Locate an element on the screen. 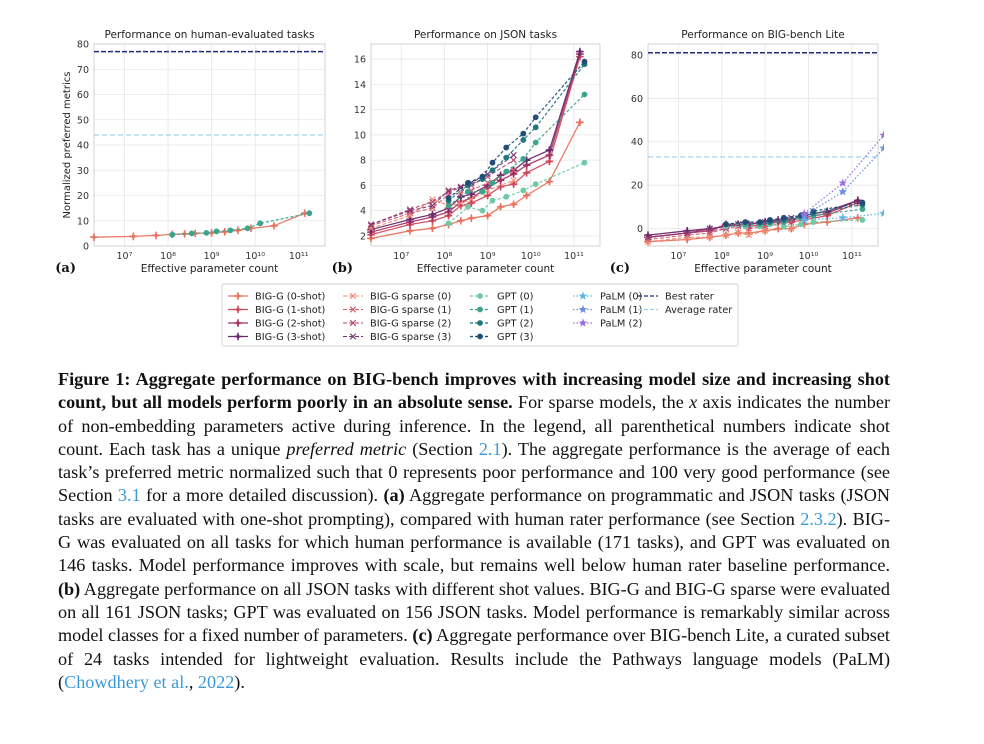 This screenshot has width=984, height=744. y-tick-label: 60 is located at coordinates (637, 99).